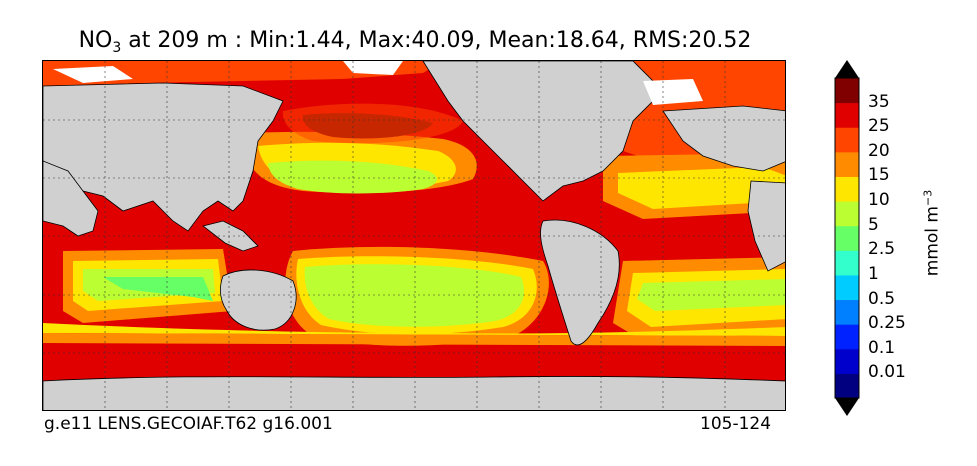 Image resolution: width=977 pixels, height=466 pixels. What do you see at coordinates (71, 198) in the screenshot?
I see `land-africa-west` at bounding box center [71, 198].